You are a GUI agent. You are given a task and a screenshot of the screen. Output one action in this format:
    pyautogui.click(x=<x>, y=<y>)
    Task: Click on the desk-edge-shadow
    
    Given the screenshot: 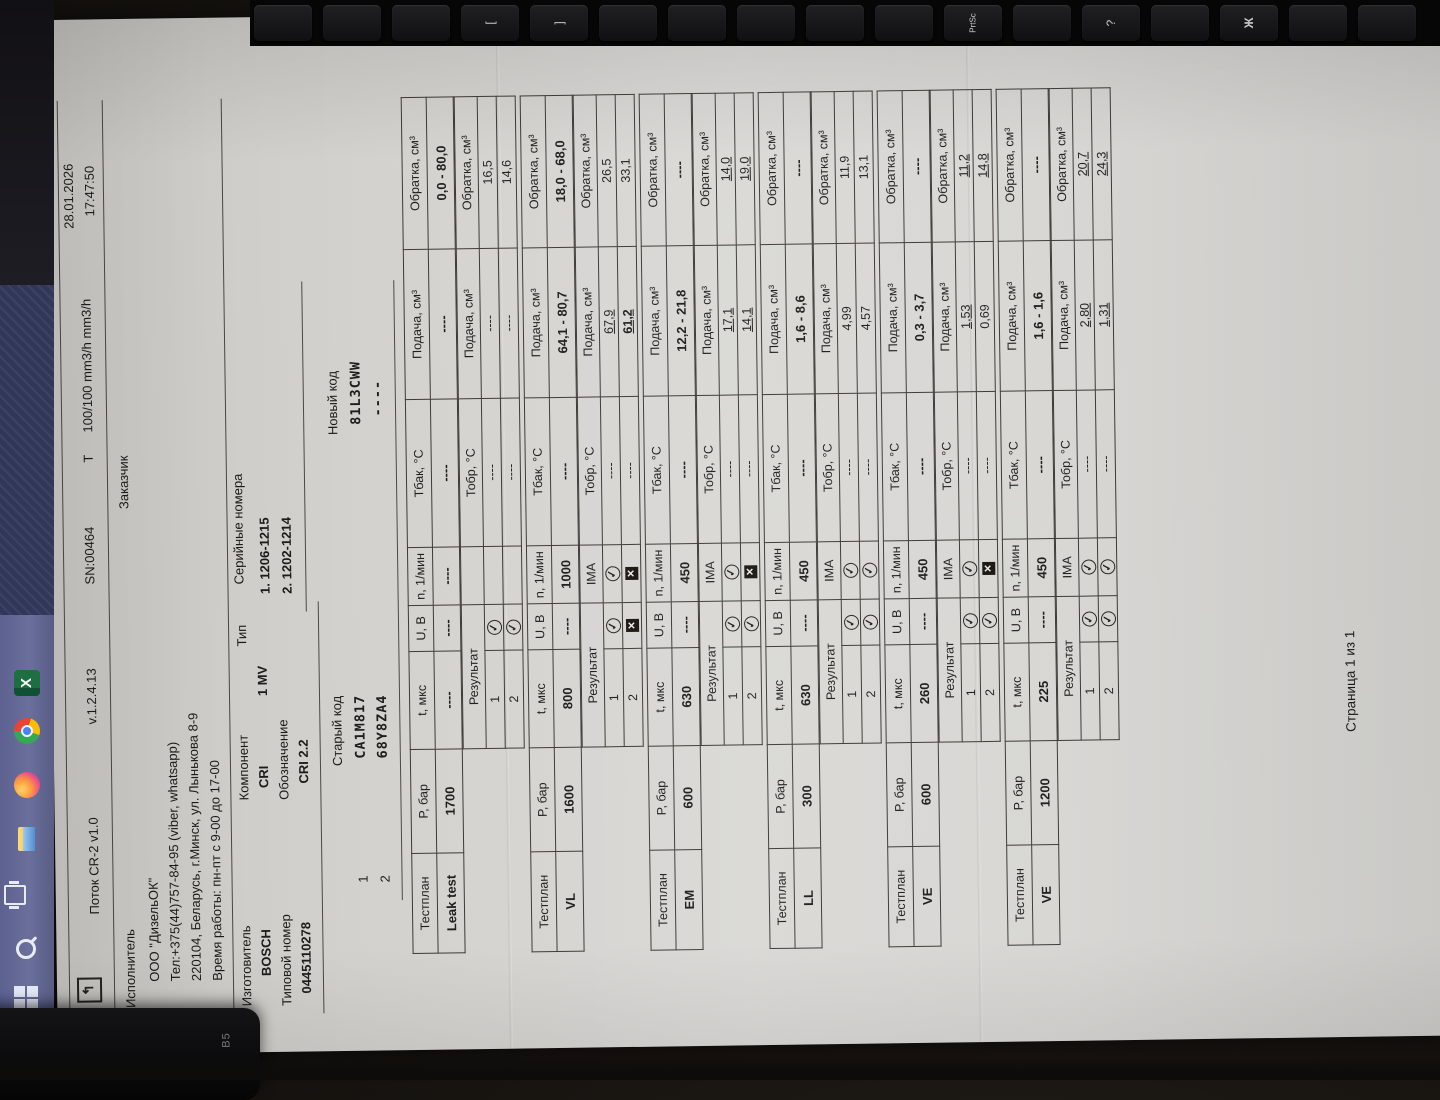 What is the action you would take?
    pyautogui.click(x=720, y=1068)
    